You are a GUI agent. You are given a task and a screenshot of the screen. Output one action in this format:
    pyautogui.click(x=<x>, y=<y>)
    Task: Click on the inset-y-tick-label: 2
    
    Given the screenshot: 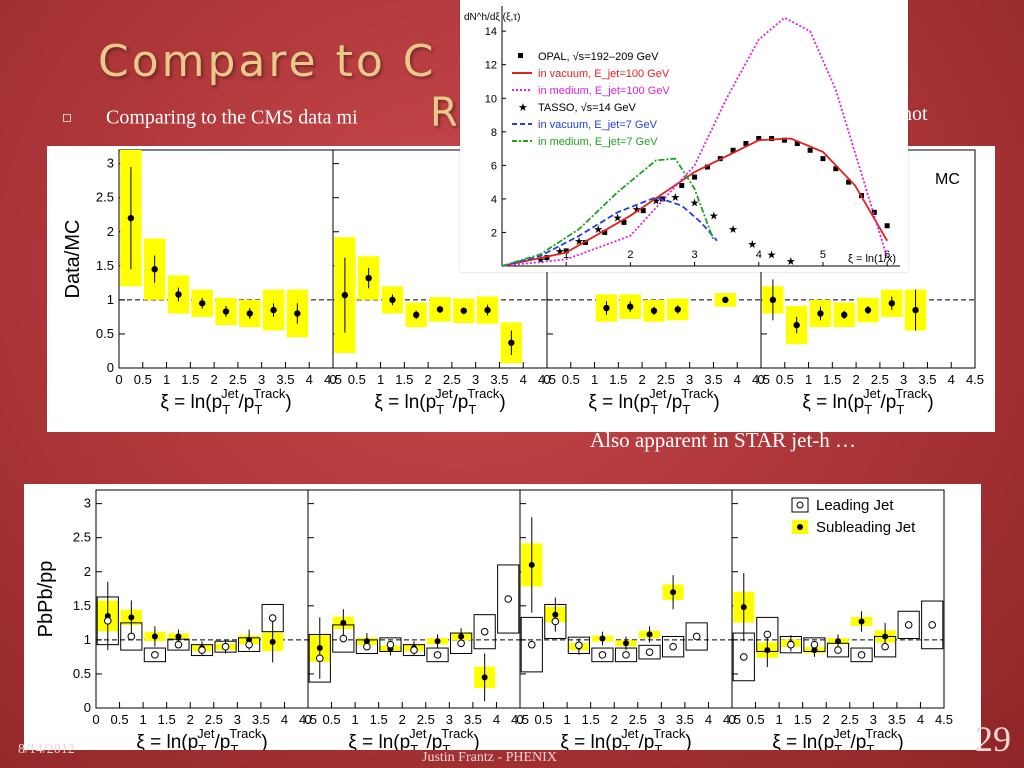 What is the action you would take?
    pyautogui.click(x=494, y=233)
    